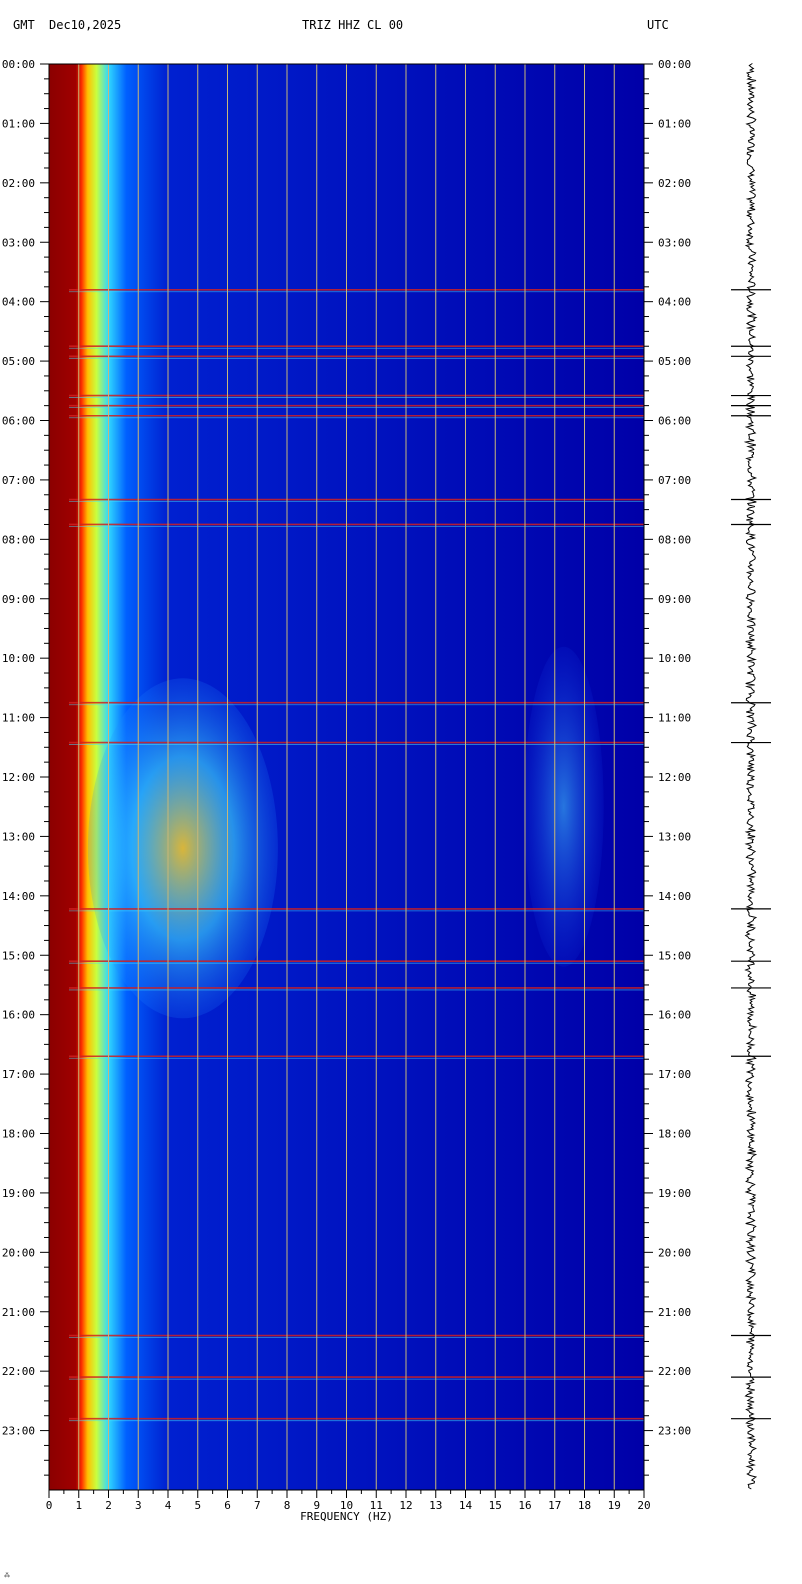 Image resolution: width=802 pixels, height=1584 pixels. Describe the element at coordinates (287, 1505) in the screenshot. I see `x-tick-label: 8` at that location.